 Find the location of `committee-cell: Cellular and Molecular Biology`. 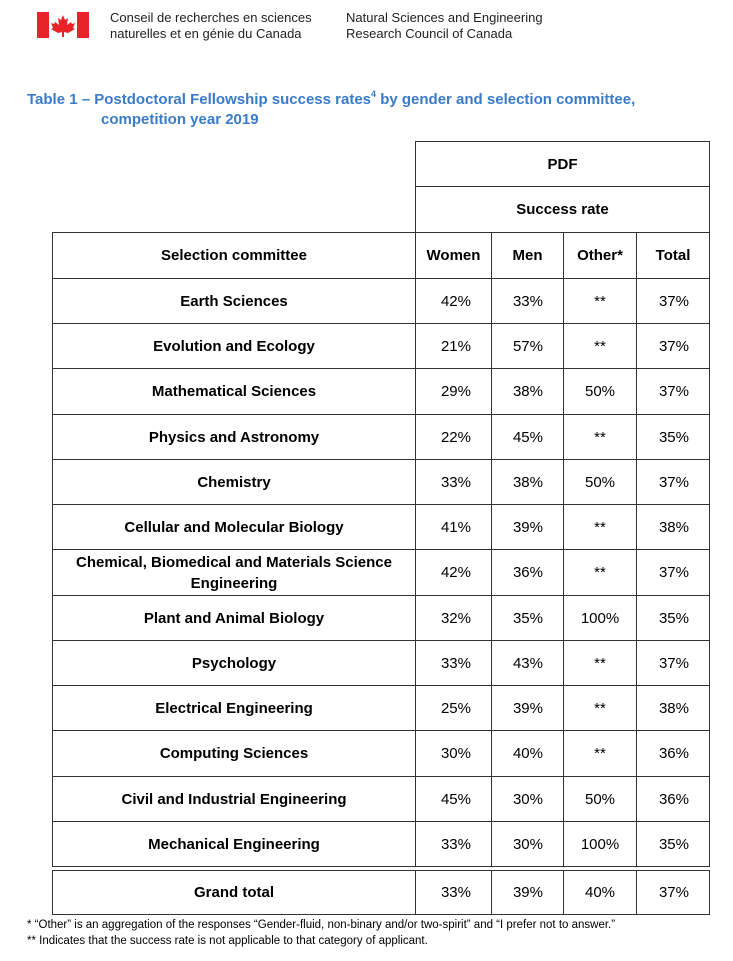

committee-cell: Cellular and Molecular Biology is located at coordinates (234, 527).